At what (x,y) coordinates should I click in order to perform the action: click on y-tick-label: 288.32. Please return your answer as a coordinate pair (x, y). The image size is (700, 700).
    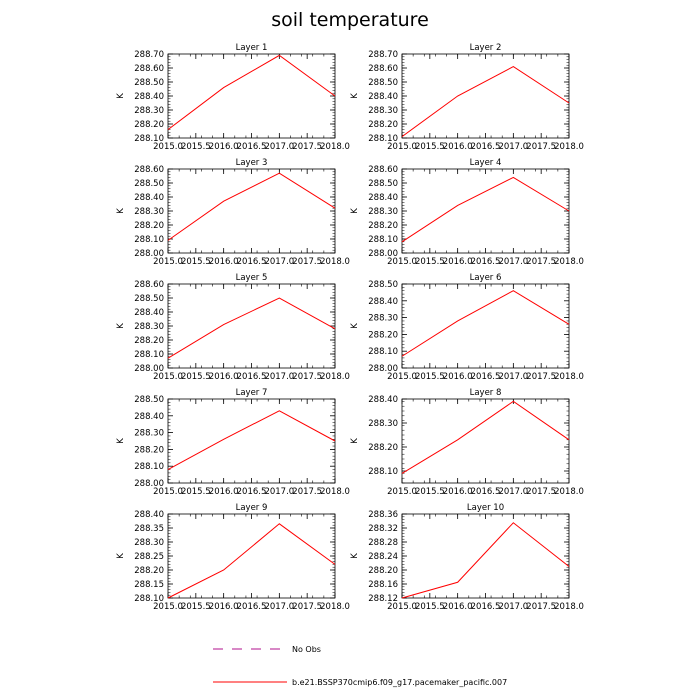
    Looking at the image, I should click on (383, 529).